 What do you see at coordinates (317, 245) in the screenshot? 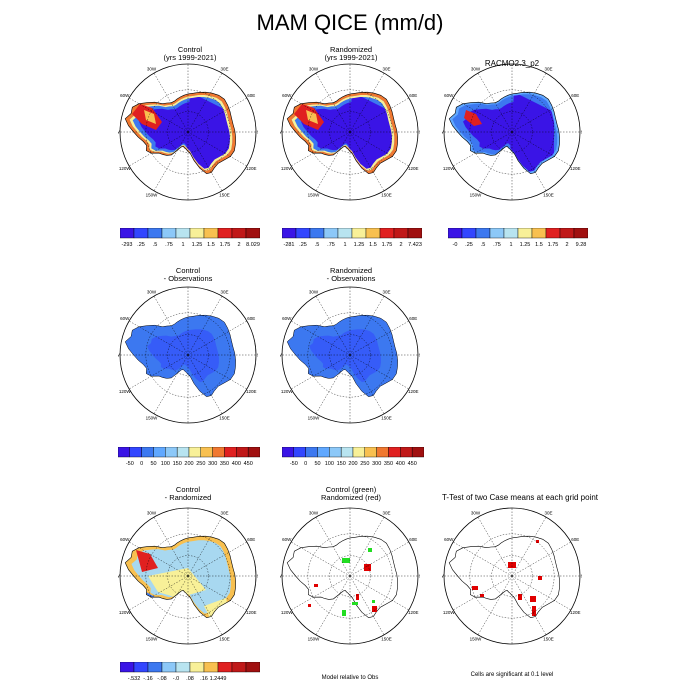
I see `colorbar-tick-label: .5` at bounding box center [317, 245].